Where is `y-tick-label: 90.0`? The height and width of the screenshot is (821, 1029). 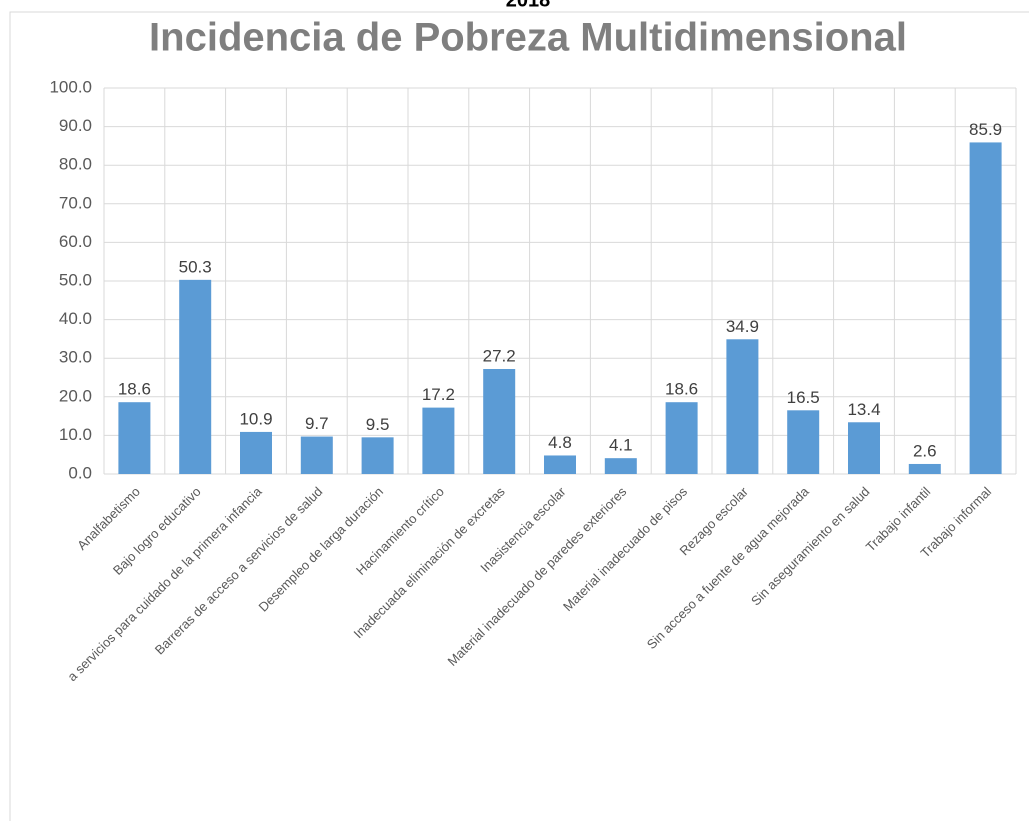
y-tick-label: 90.0 is located at coordinates (75, 125).